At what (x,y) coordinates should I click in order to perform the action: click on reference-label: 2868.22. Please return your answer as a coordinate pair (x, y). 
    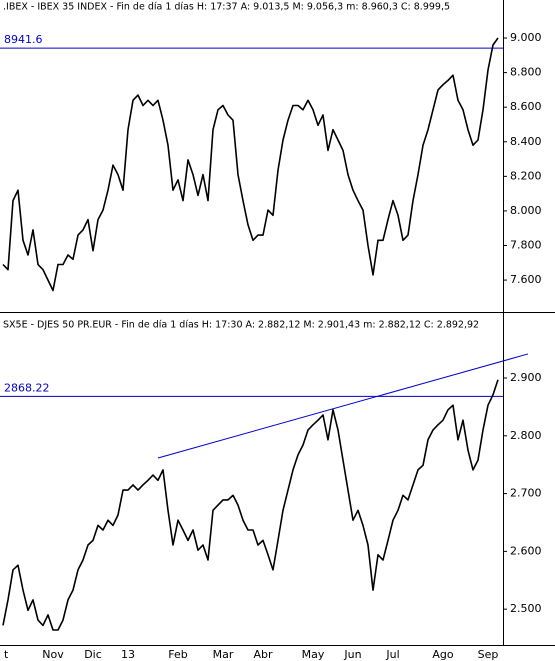
    Looking at the image, I should click on (27, 387).